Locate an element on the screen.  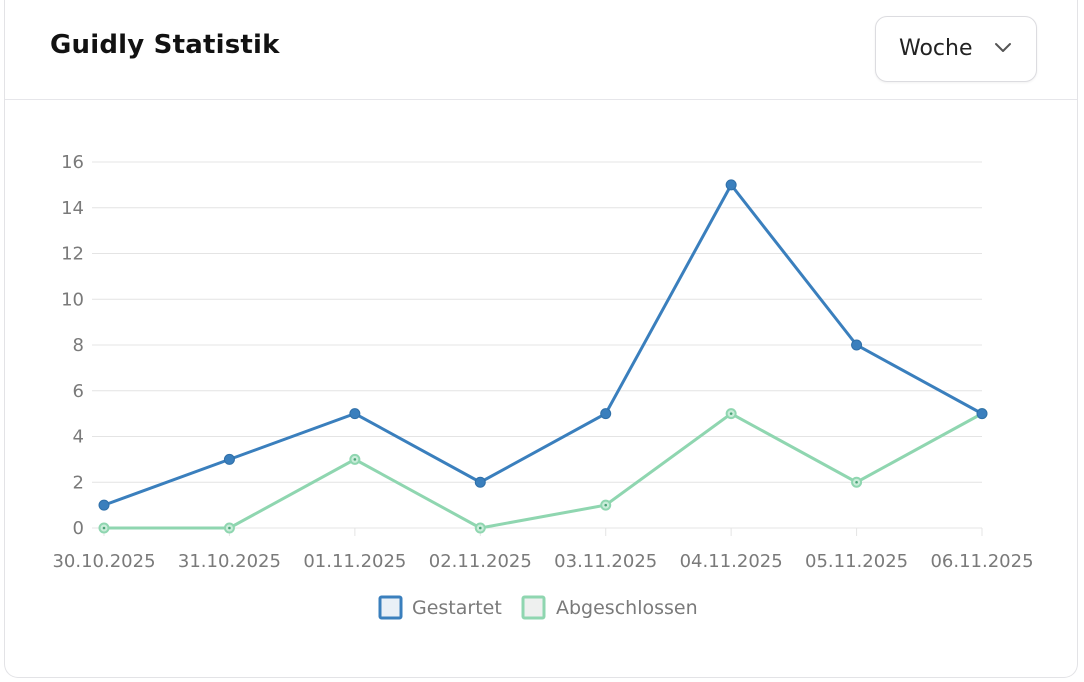
y-tick-label: 2 is located at coordinates (78, 482).